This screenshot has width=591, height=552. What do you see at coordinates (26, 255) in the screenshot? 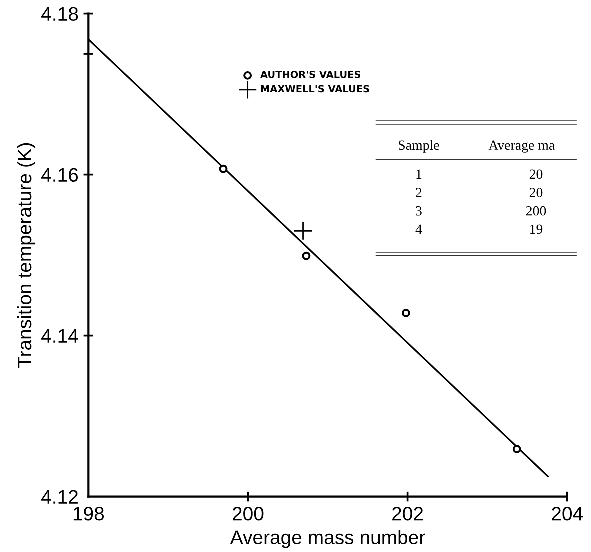
I see `y-axis-title: Transition temperature (K)` at bounding box center [26, 255].